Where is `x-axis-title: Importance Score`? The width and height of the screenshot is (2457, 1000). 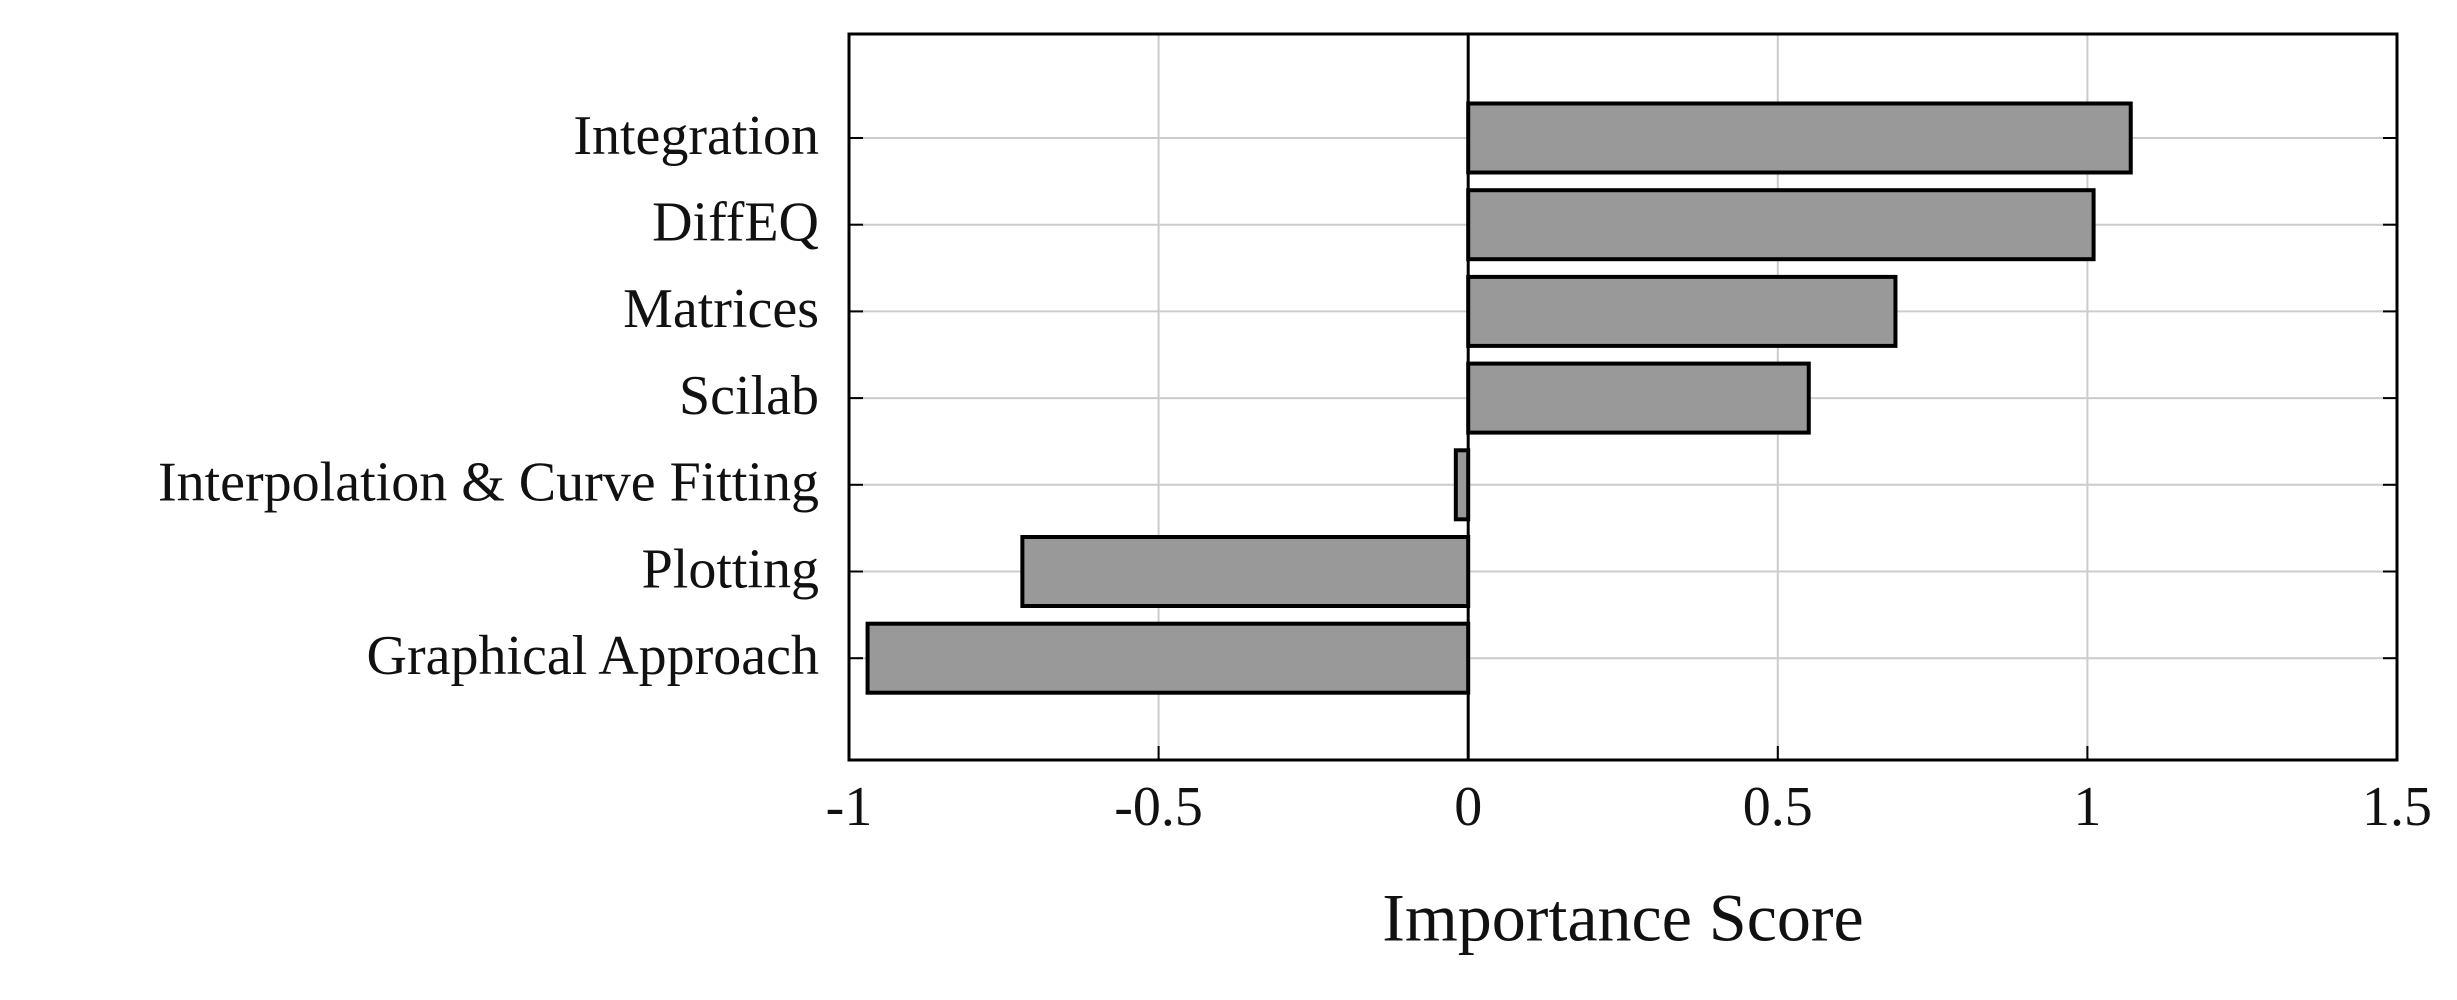
x-axis-title: Importance Score is located at coordinates (1622, 918).